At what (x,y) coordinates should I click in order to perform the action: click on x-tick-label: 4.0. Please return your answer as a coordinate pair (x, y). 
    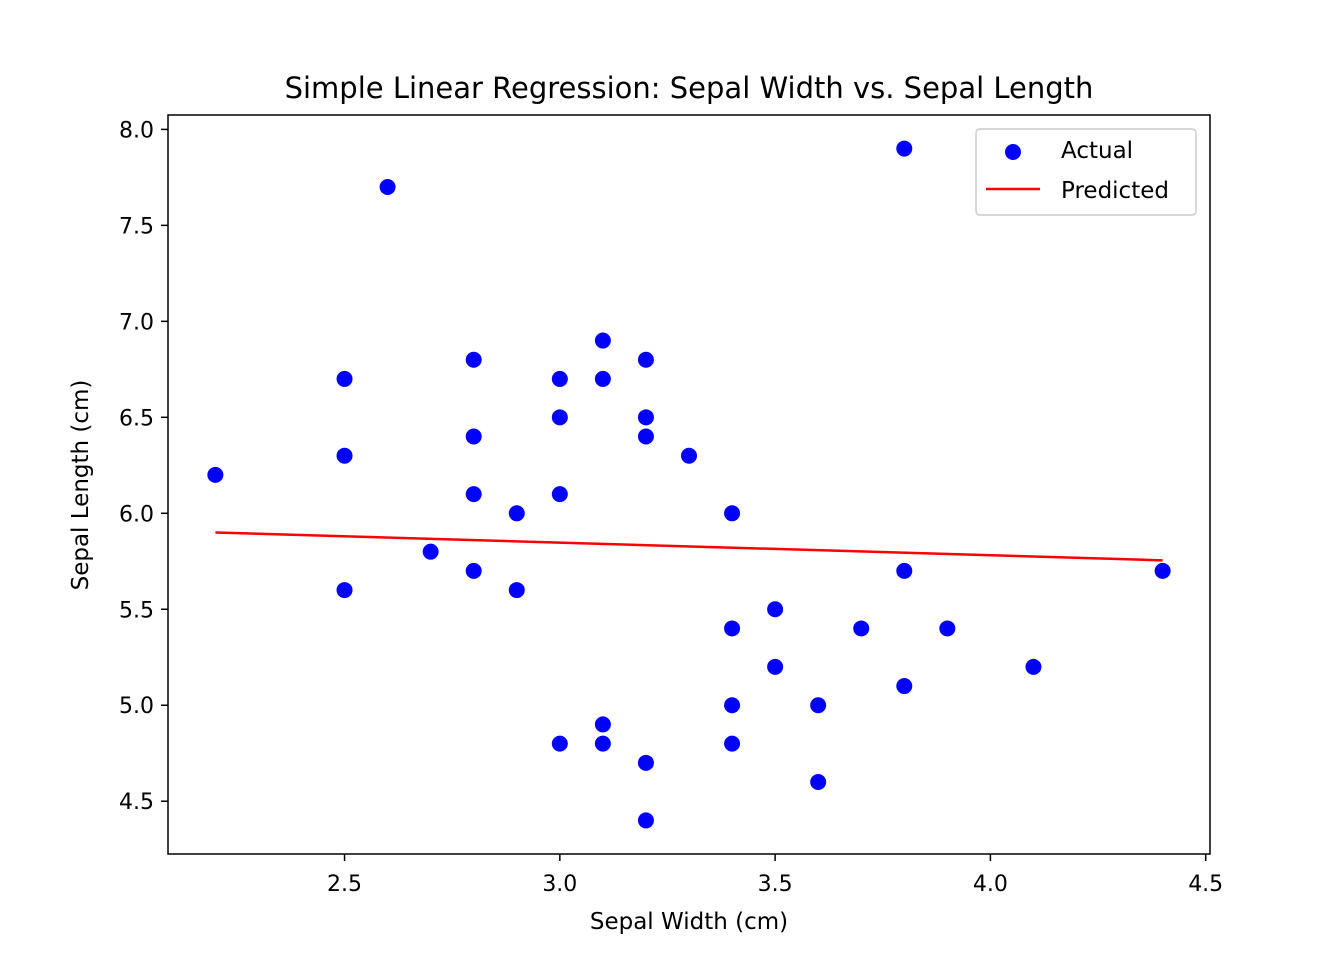
    Looking at the image, I should click on (990, 884).